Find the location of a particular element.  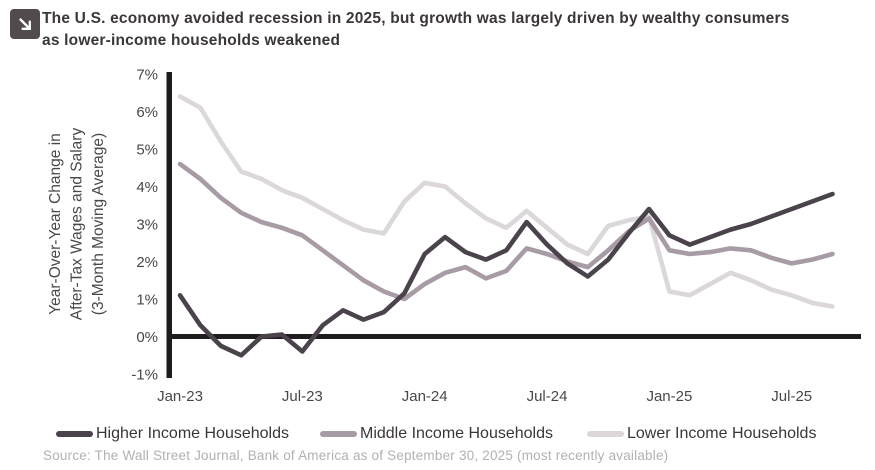

legend-swatch-higher-income is located at coordinates (74, 434).